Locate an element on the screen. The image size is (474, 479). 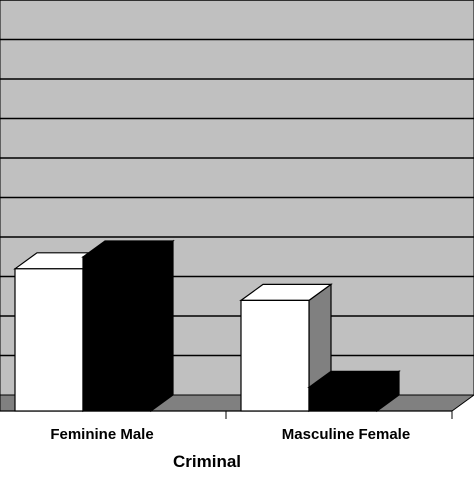
bar-side is located at coordinates (162, 326).